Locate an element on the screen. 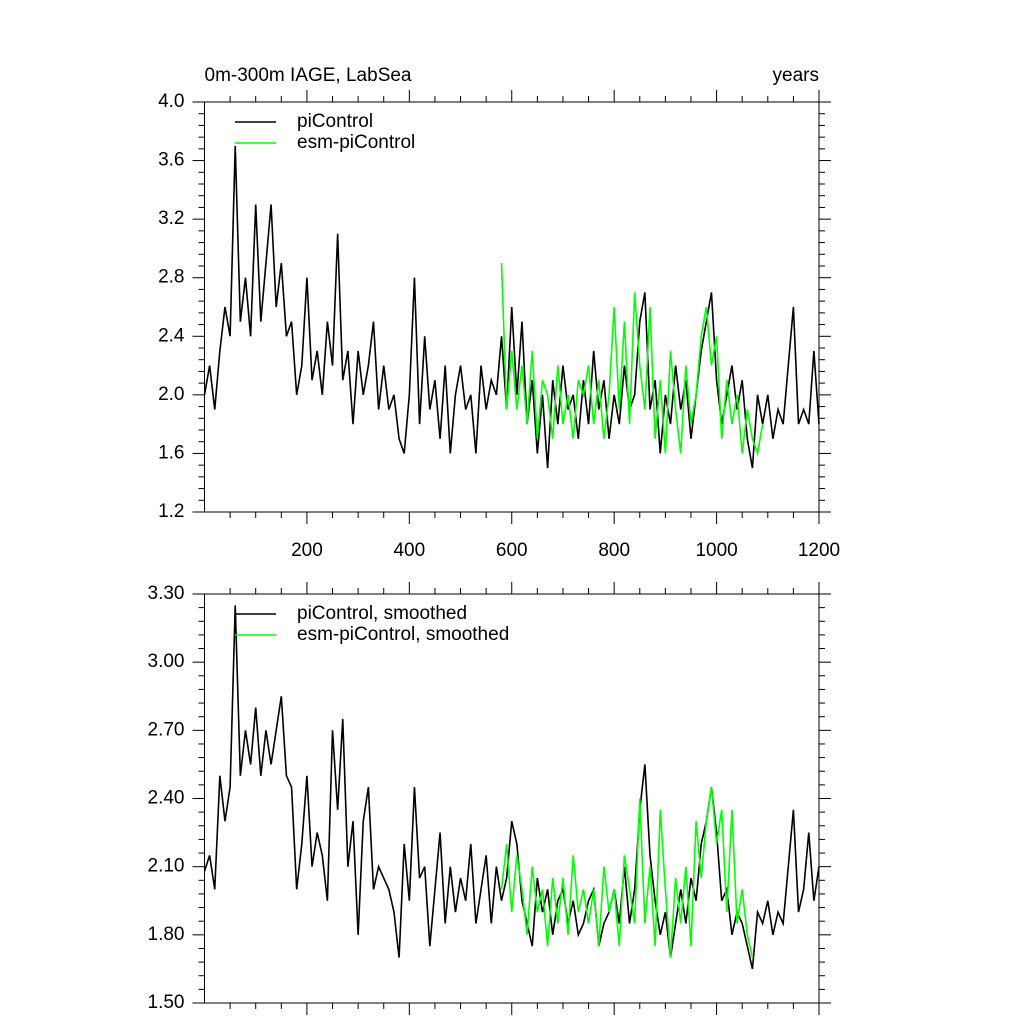  x-tick-label: 200 is located at coordinates (307, 550).